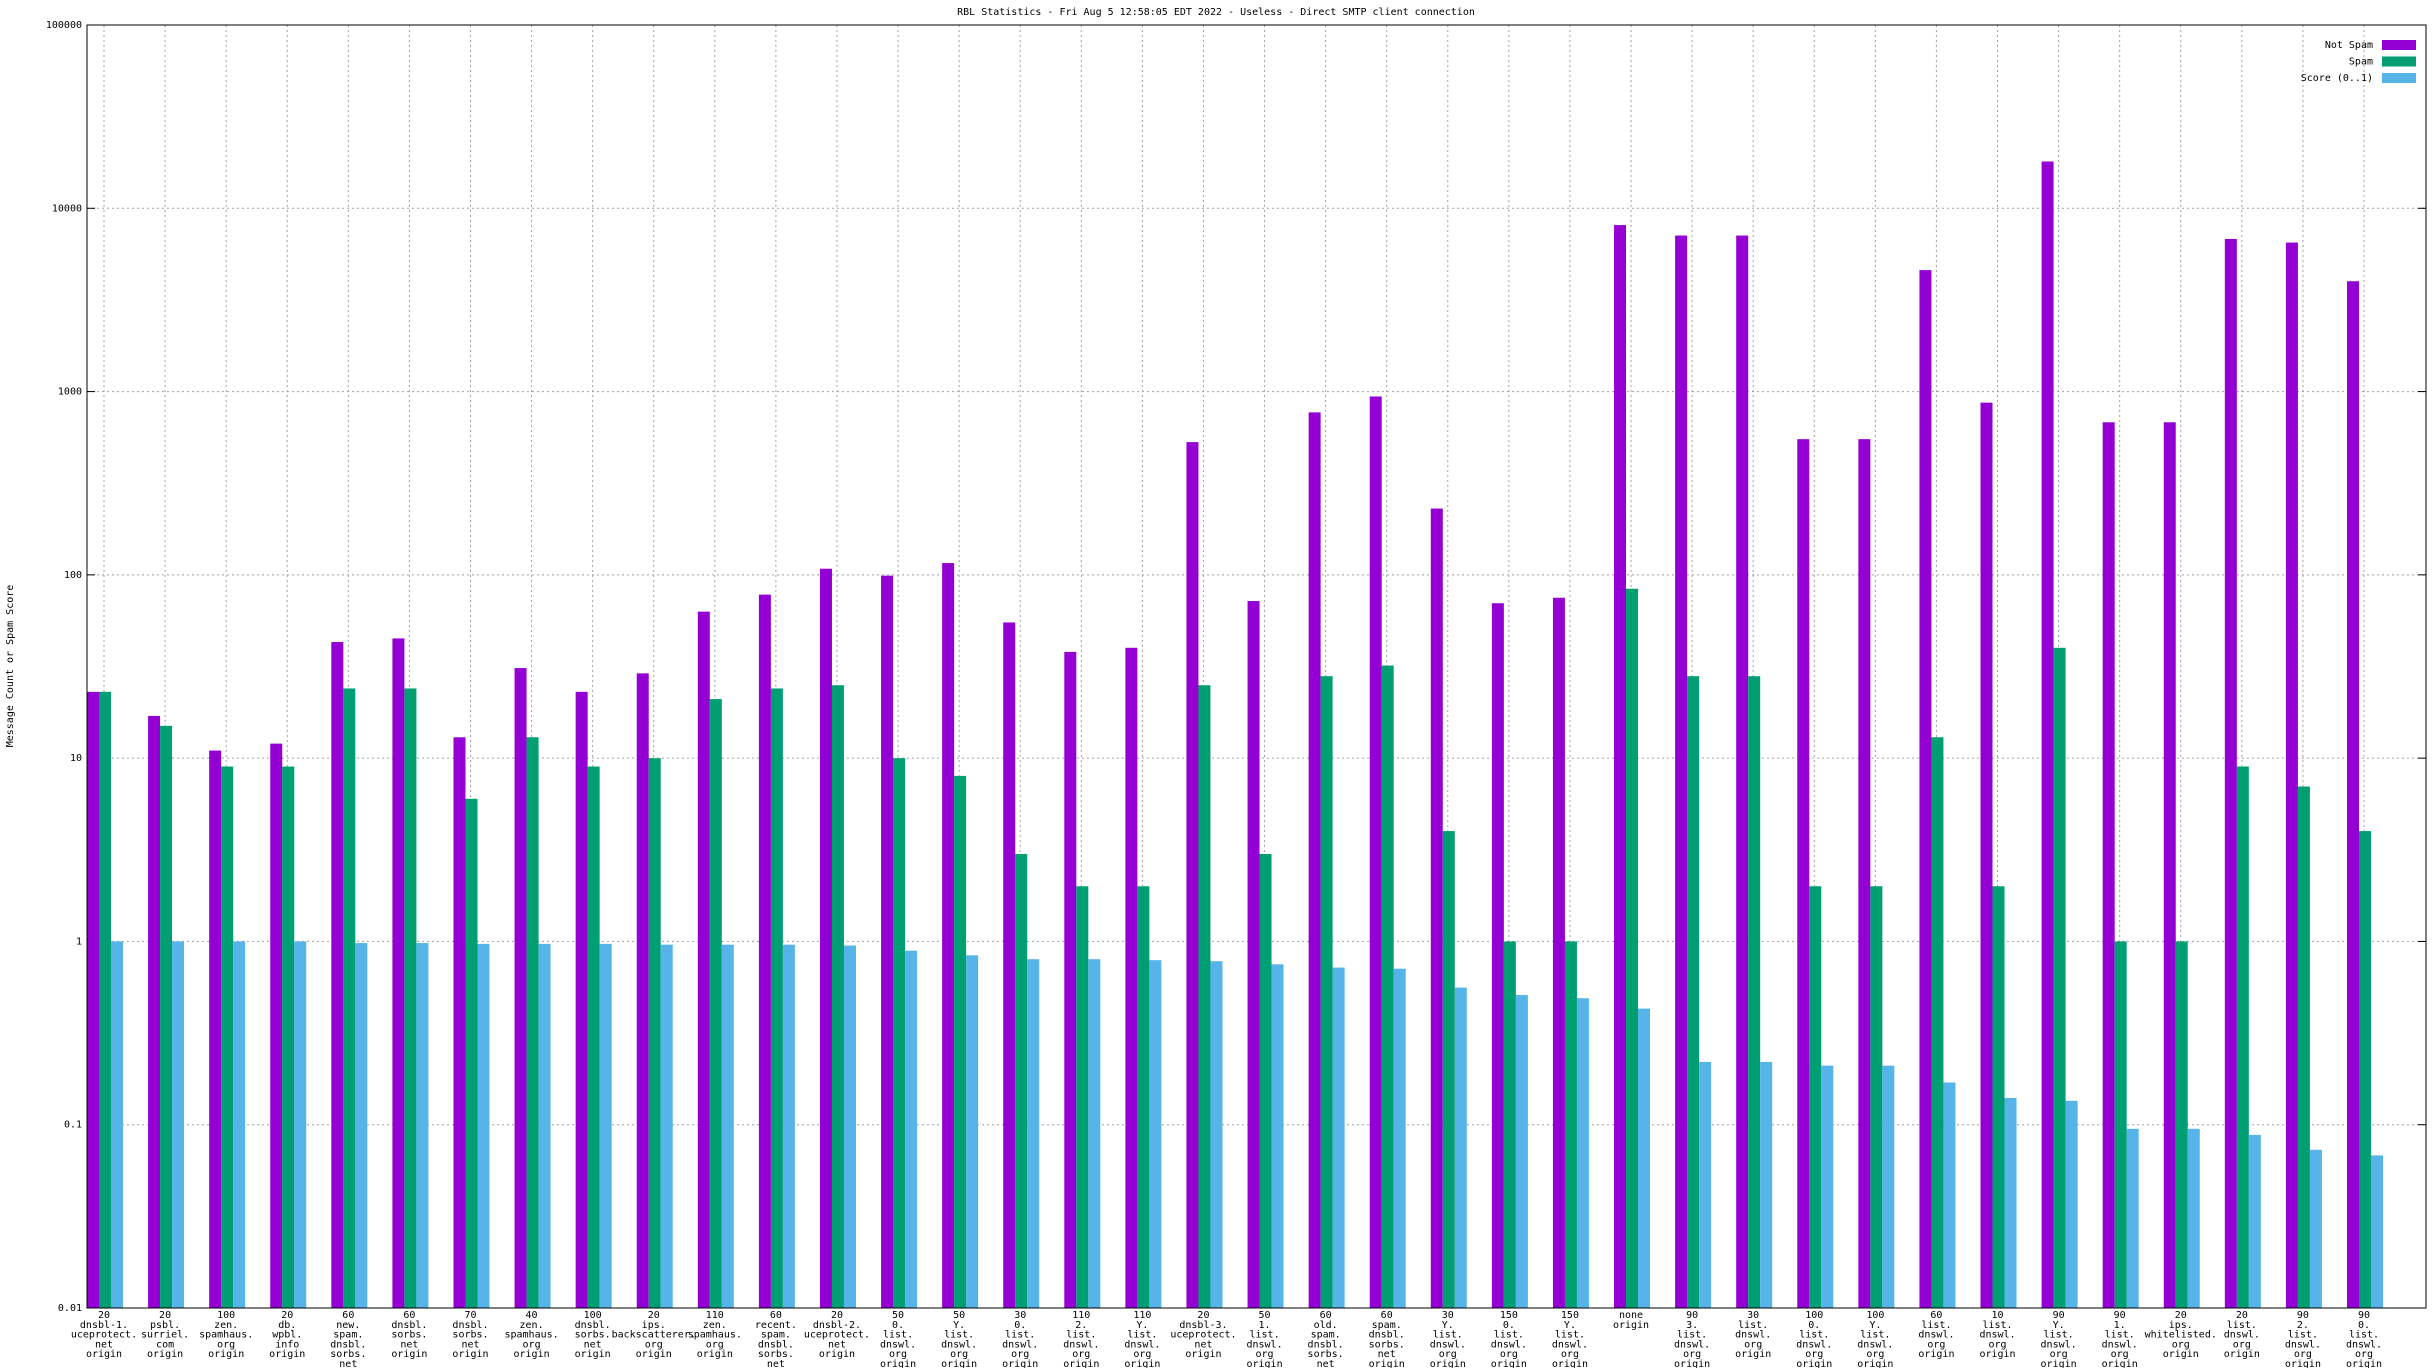 This screenshot has height=1368, width=2432. I want to click on legend-label: Spam, so click(2361, 62).